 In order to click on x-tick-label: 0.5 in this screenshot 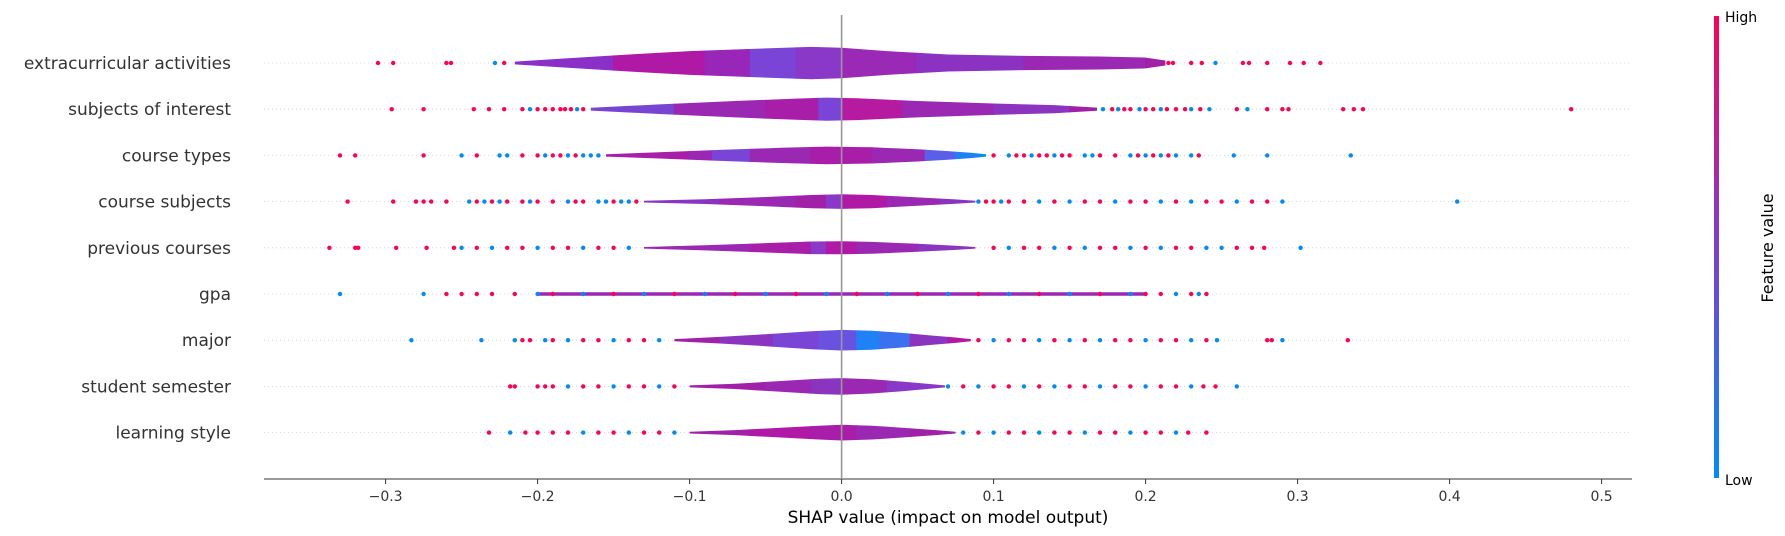, I will do `click(1601, 497)`.